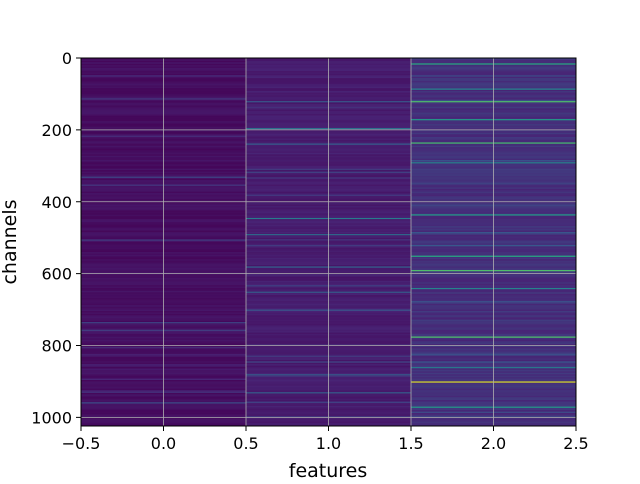  I want to click on y-tick-label: 600, so click(56, 274).